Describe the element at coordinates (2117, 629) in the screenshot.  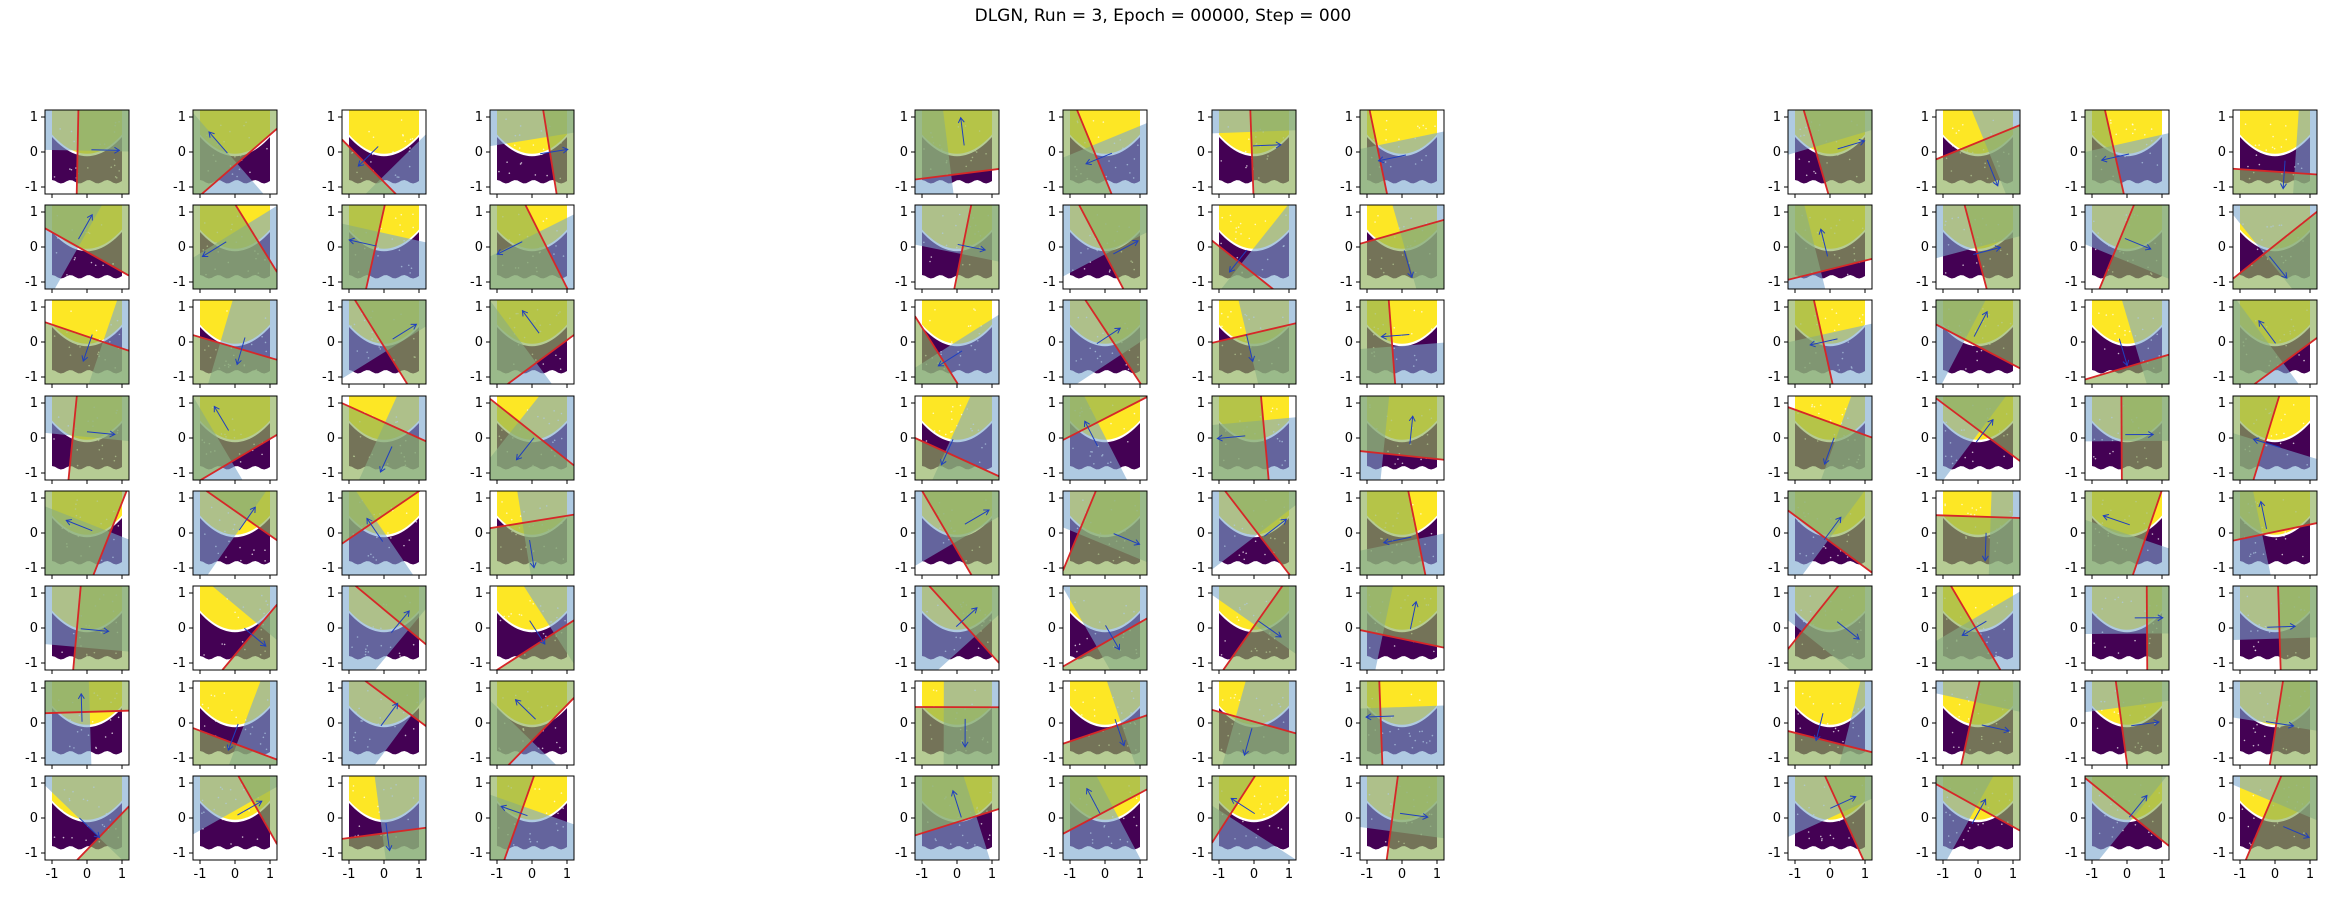
I see `panel-87: 1 0 -1` at that location.